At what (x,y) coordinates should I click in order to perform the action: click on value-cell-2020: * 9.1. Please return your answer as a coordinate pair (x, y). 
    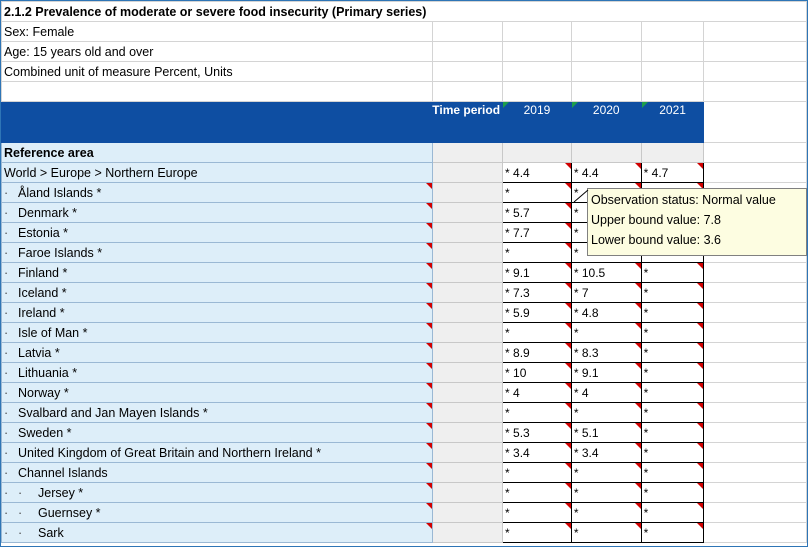
    Looking at the image, I should click on (606, 372).